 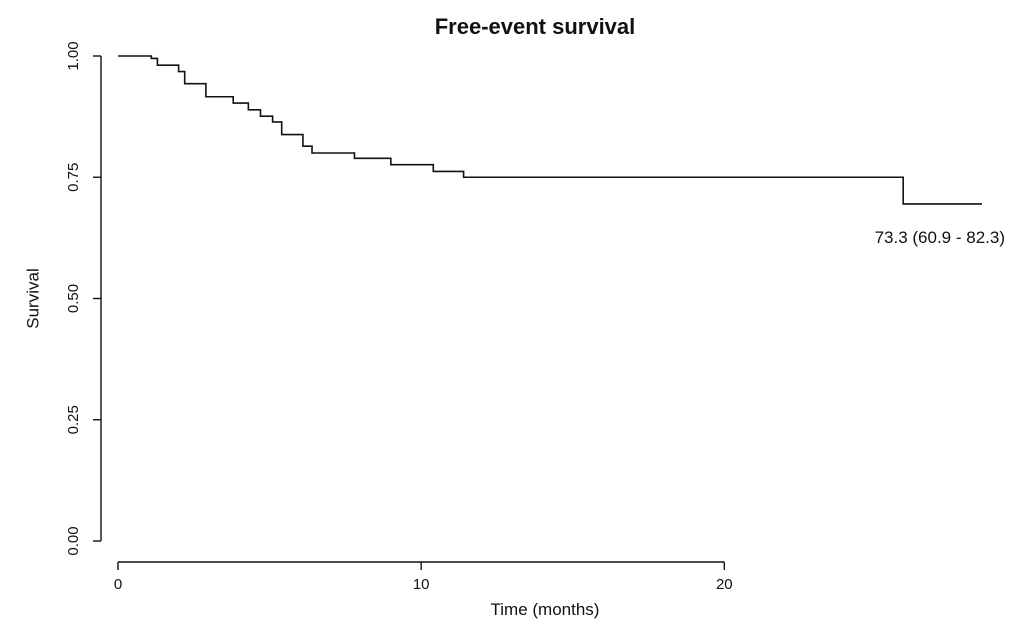 I want to click on y-tick-label: 1.00, so click(x=73, y=55).